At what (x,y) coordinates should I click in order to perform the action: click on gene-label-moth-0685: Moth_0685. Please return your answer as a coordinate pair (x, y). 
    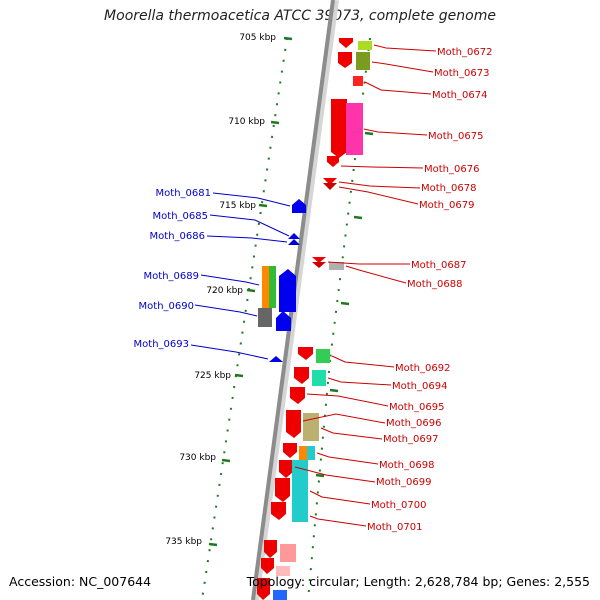
    Looking at the image, I should click on (180, 216).